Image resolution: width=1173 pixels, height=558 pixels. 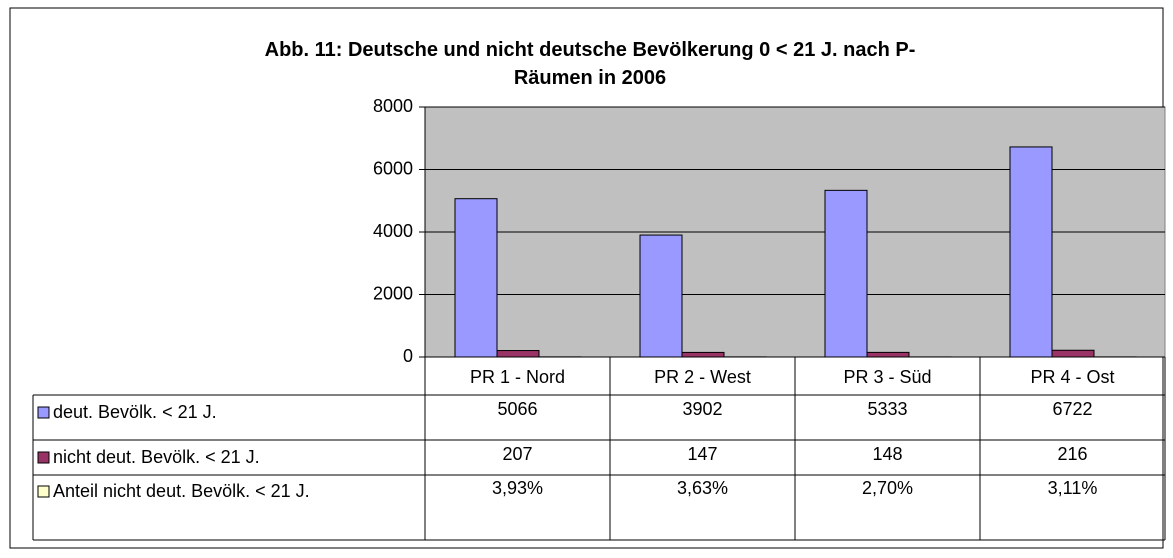 I want to click on legend-label: nicht deut. Bevölk. < 21 J., so click(x=156, y=457).